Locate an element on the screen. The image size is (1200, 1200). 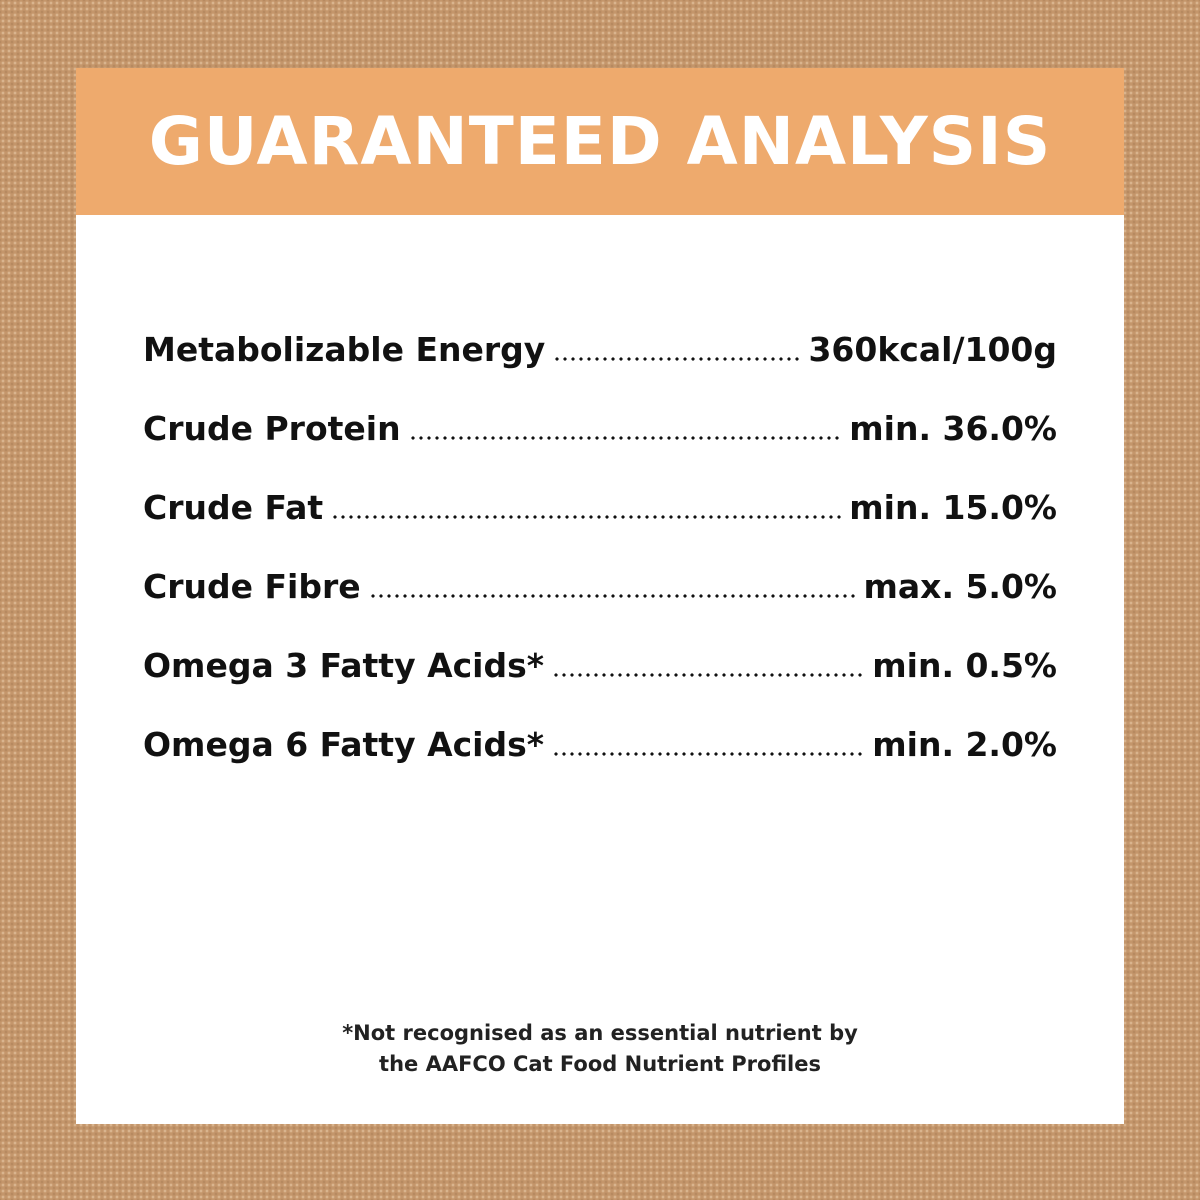
header-band: GUARANTEED ANALYSIS is located at coordinates (600, 141).